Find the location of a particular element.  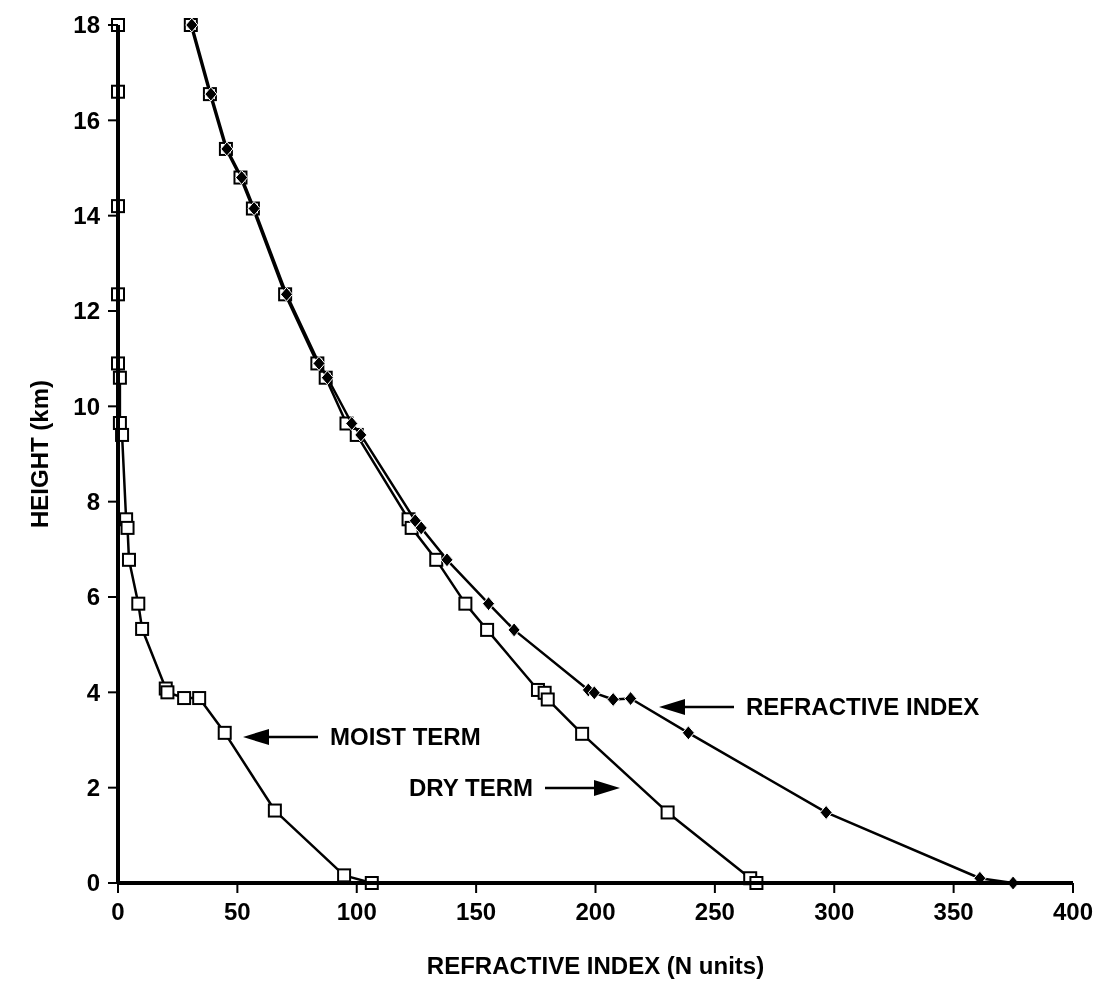

y-axis-title: HEIGHT (km) is located at coordinates (39, 454).